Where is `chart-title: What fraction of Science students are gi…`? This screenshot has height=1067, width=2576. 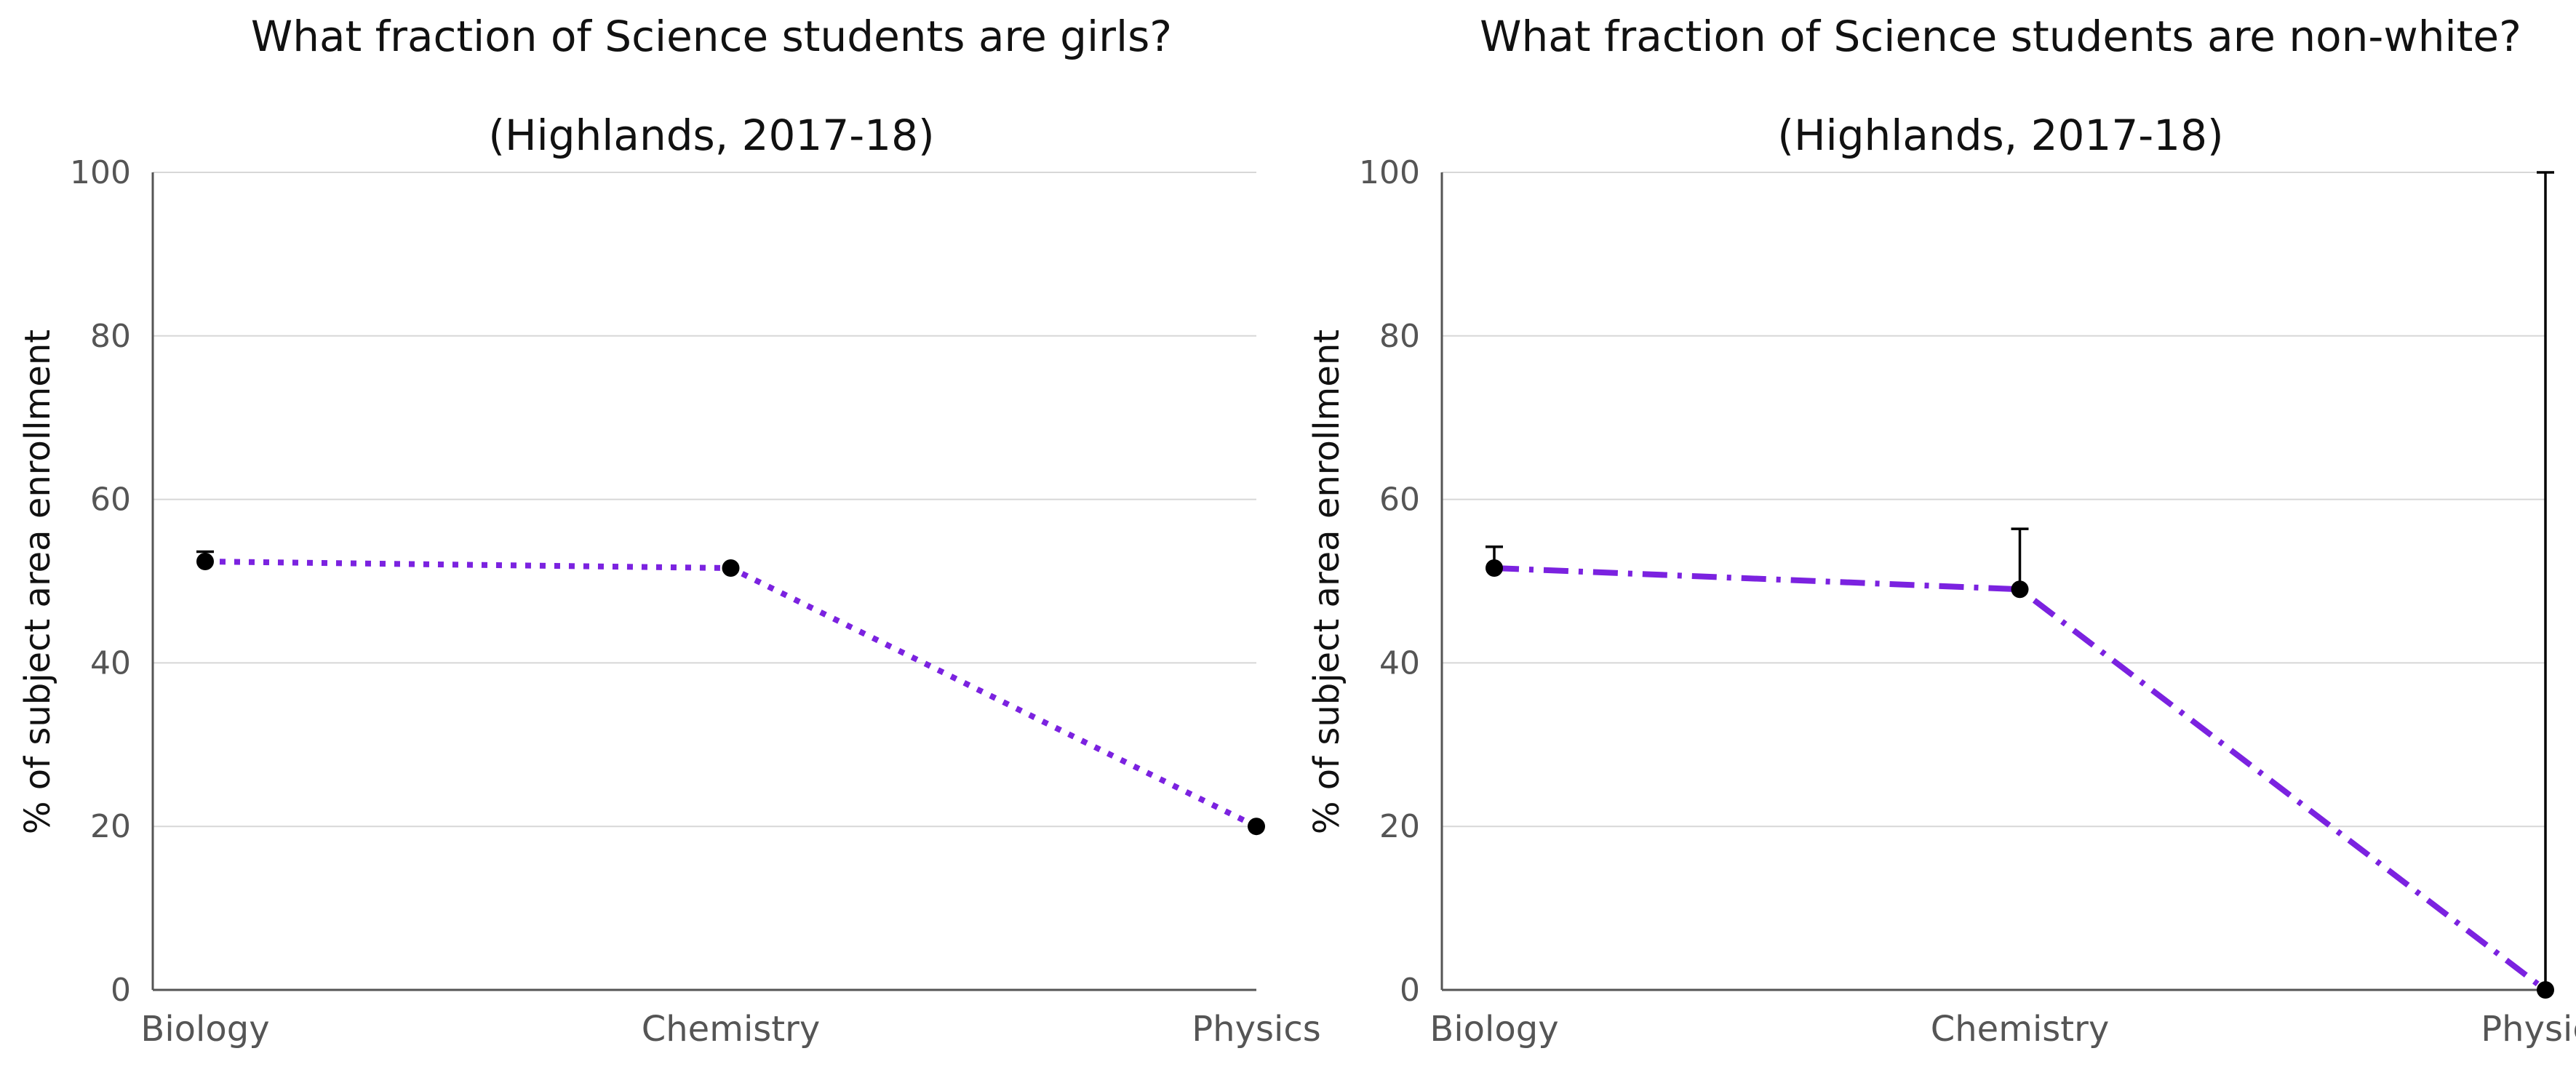
chart-title: What fraction of Science students are gi… is located at coordinates (711, 36).